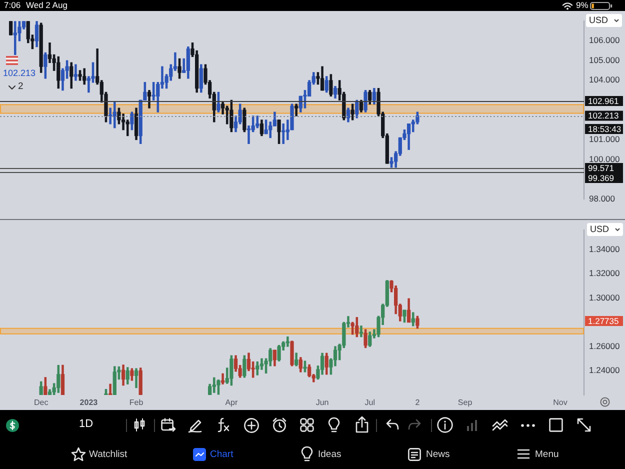  Describe the element at coordinates (604, 345) in the screenshot. I see `y-tick-label: 1.26000` at that location.